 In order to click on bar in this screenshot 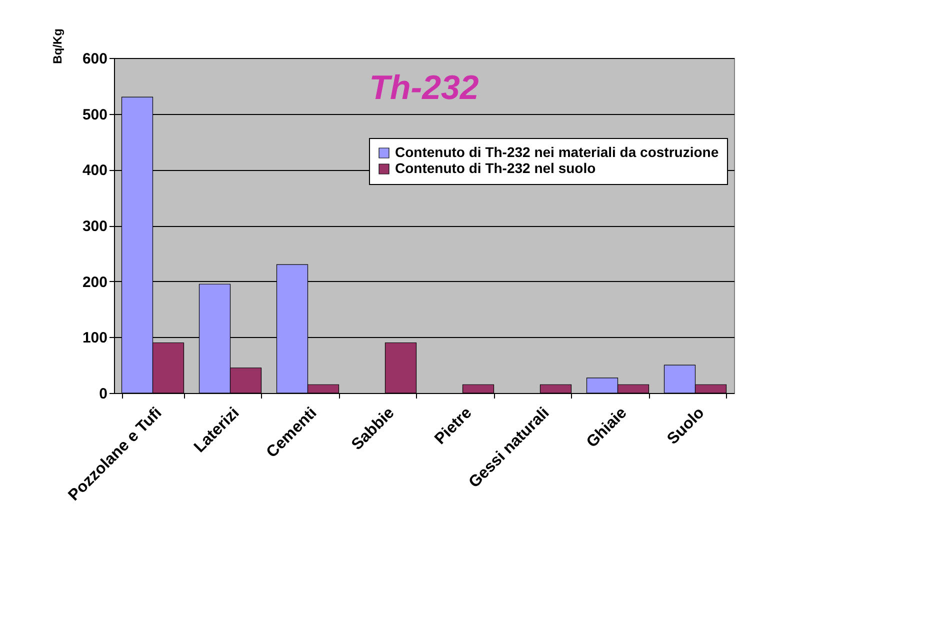, I will do `click(478, 389)`.